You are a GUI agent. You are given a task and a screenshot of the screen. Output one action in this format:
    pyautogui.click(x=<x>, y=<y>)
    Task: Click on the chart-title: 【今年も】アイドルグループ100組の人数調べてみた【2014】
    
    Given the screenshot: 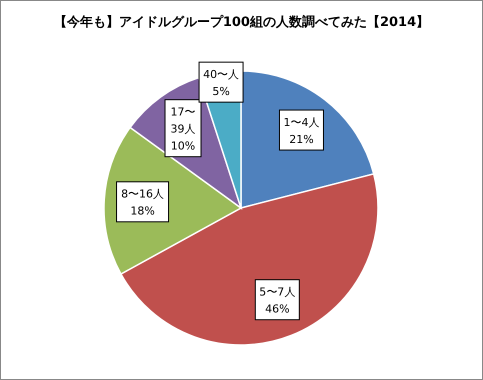 What is the action you would take?
    pyautogui.click(x=242, y=22)
    